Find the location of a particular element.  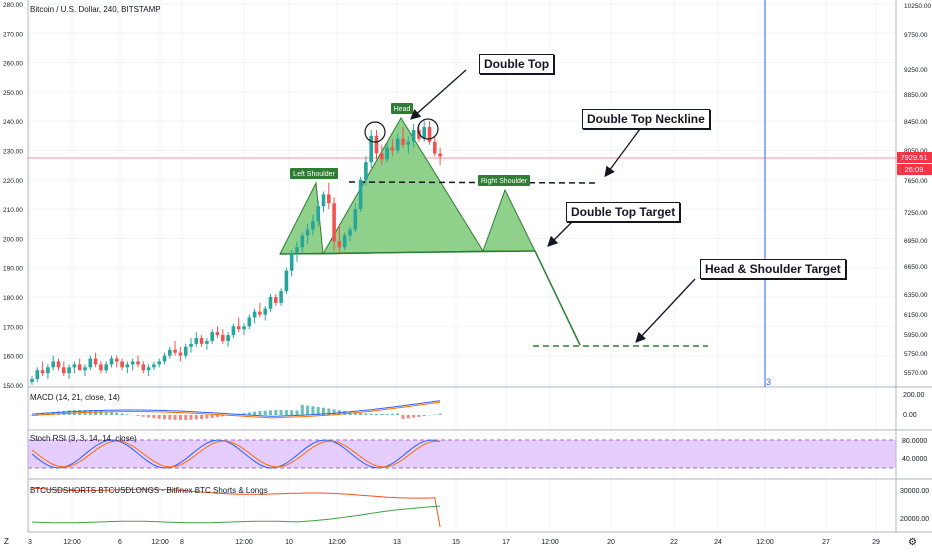

macd-signal-line is located at coordinates (236, 410).